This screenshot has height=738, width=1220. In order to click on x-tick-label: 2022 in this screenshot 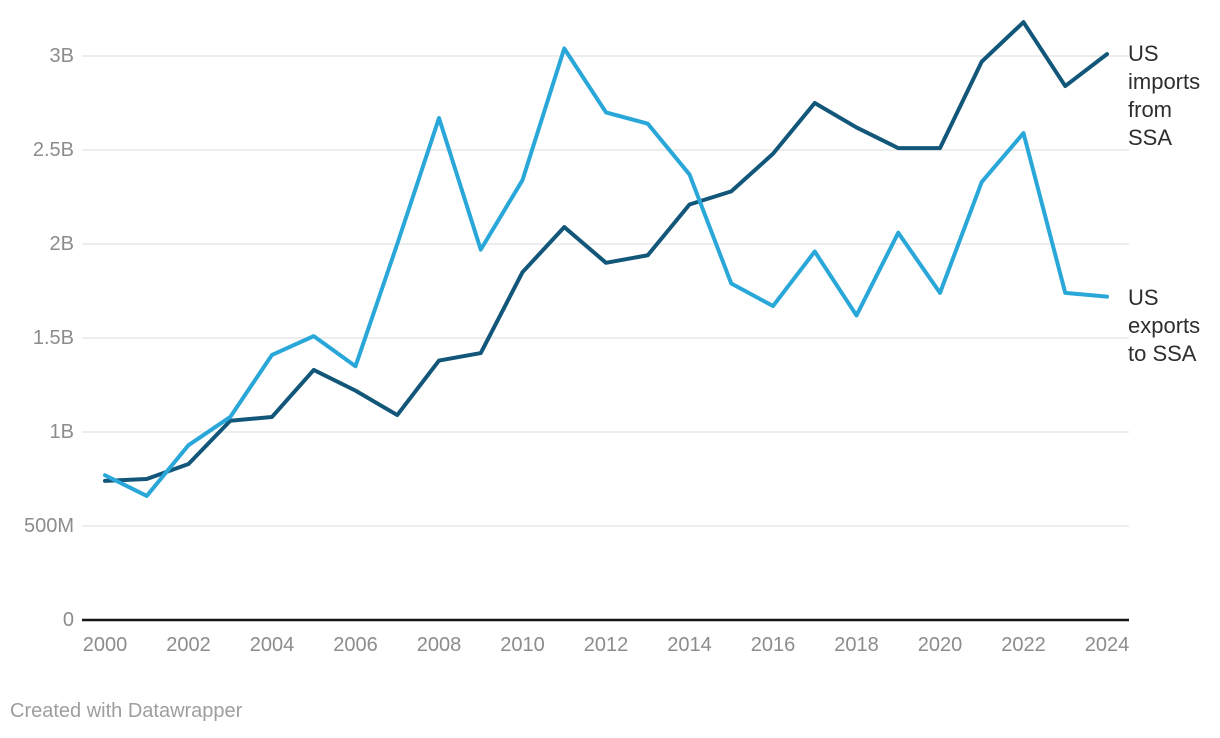, I will do `click(1023, 645)`.